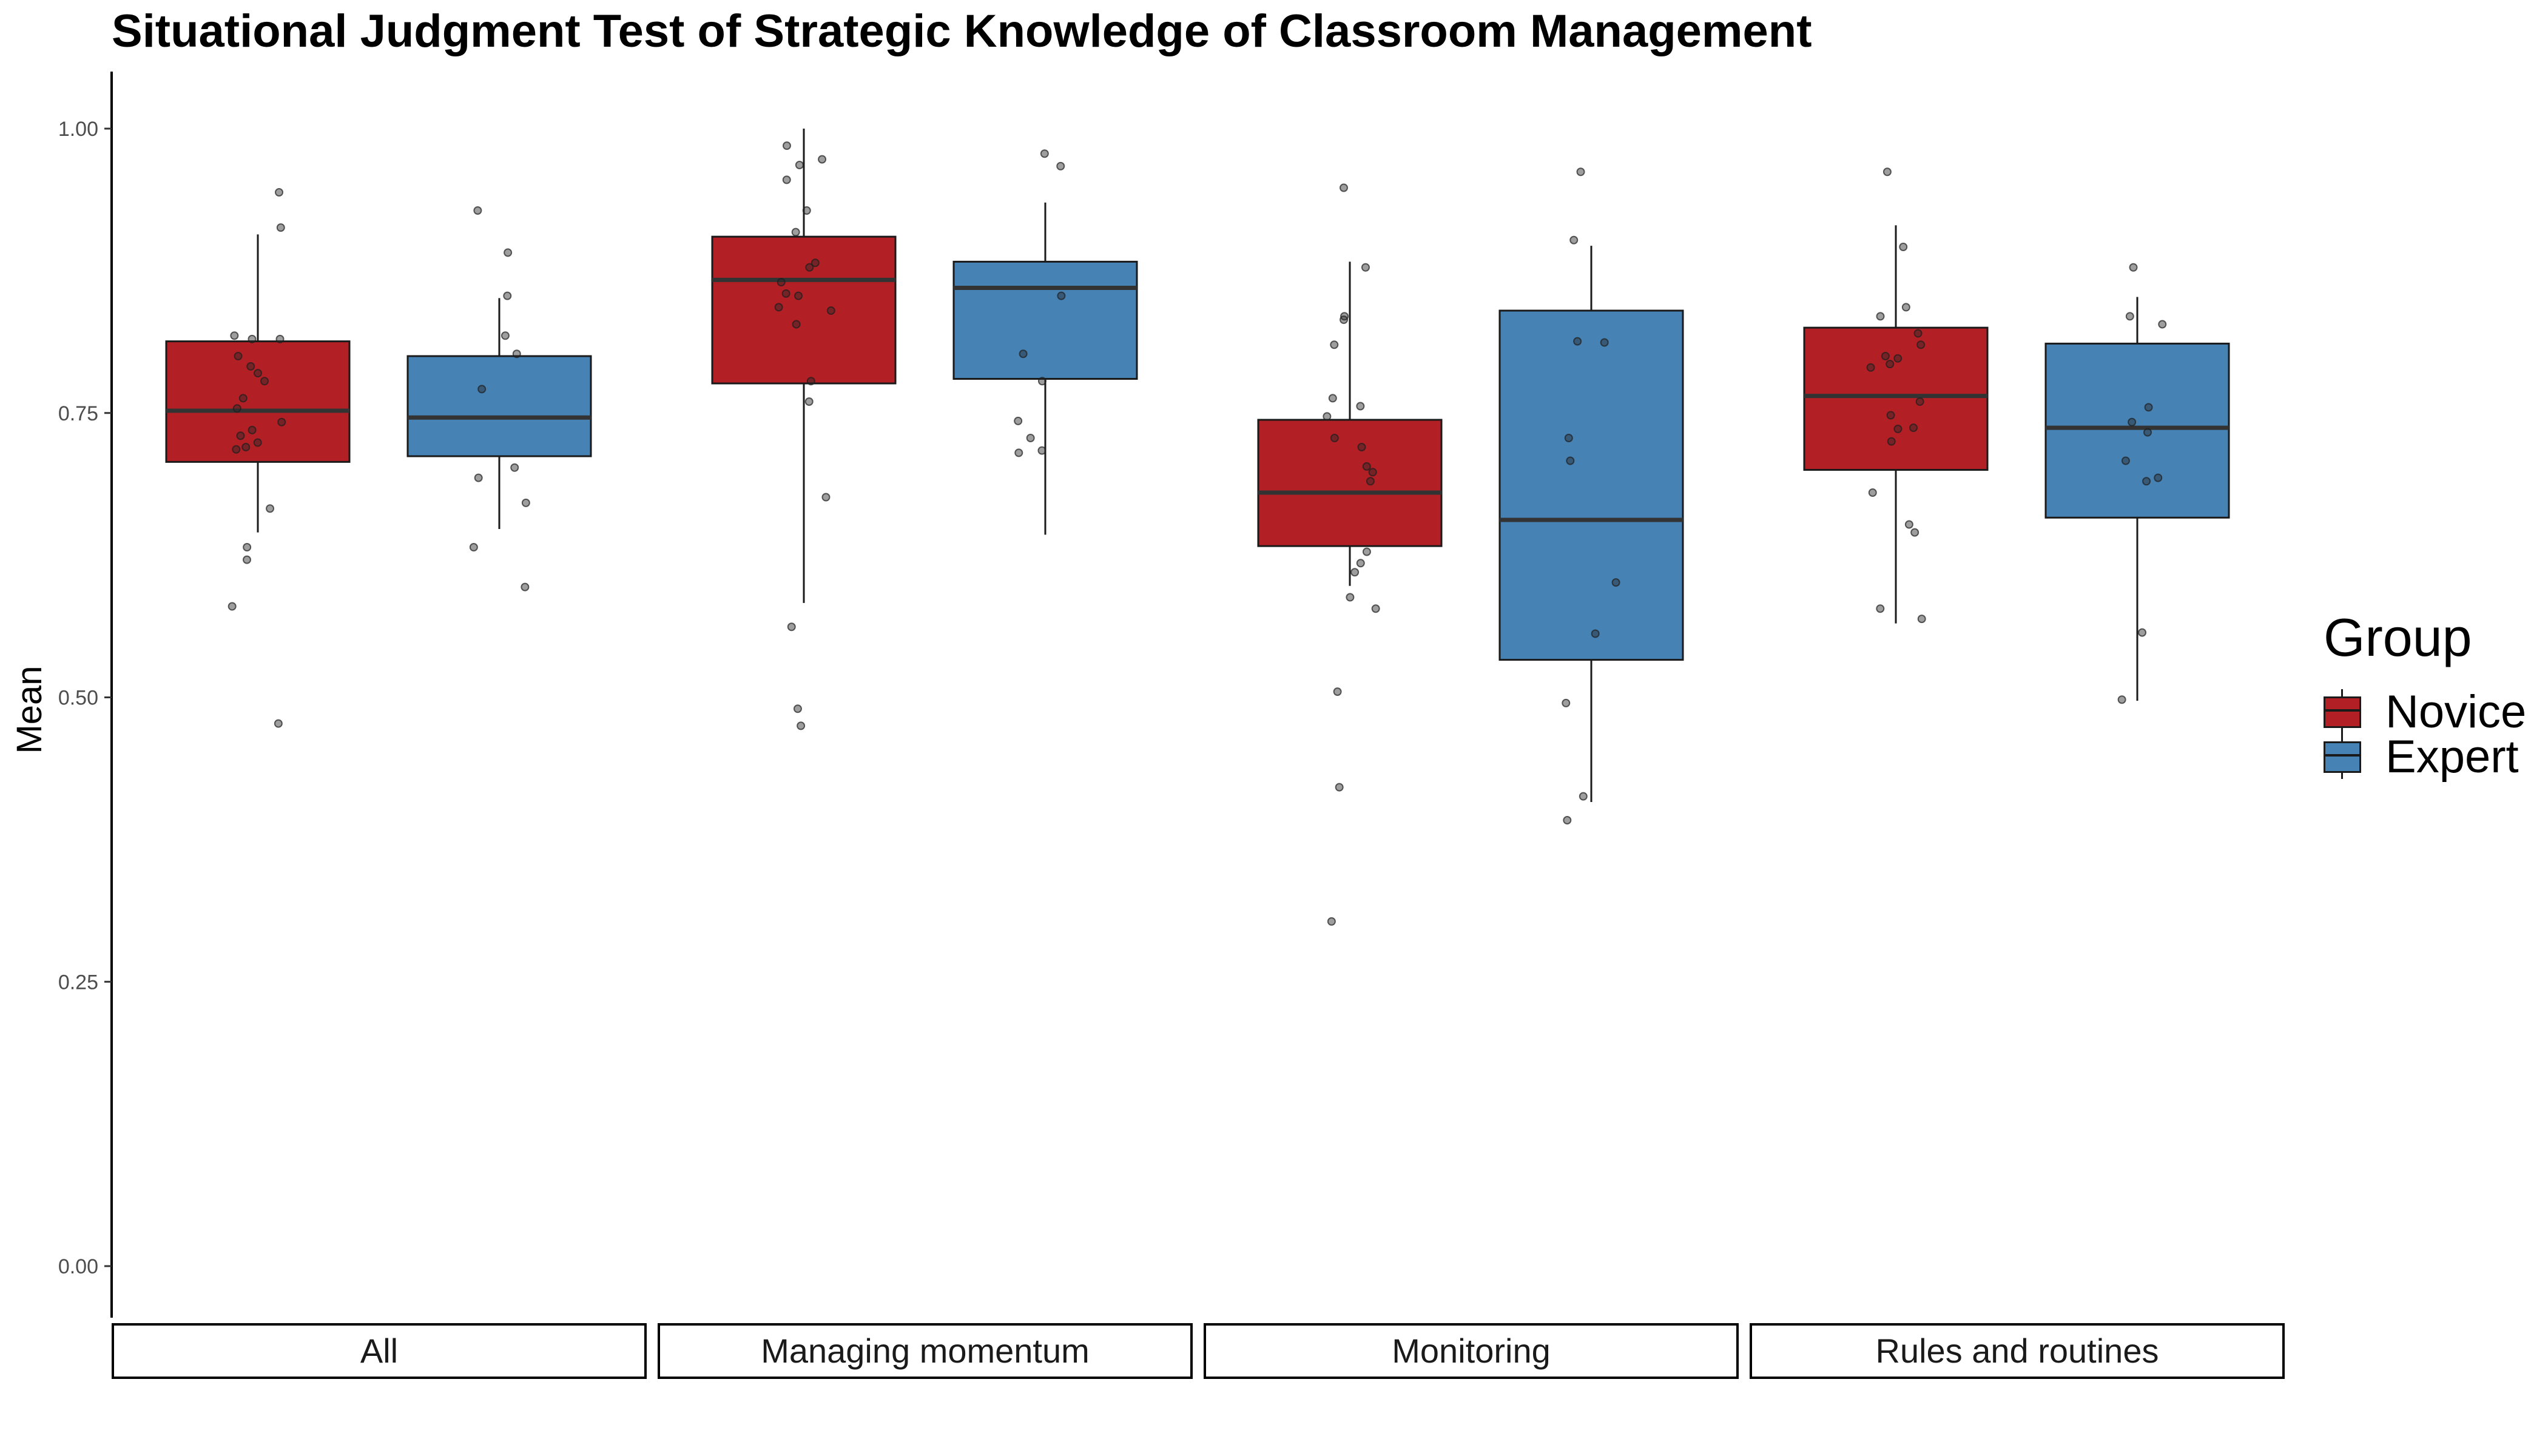  I want to click on box-expert-all, so click(499, 413).